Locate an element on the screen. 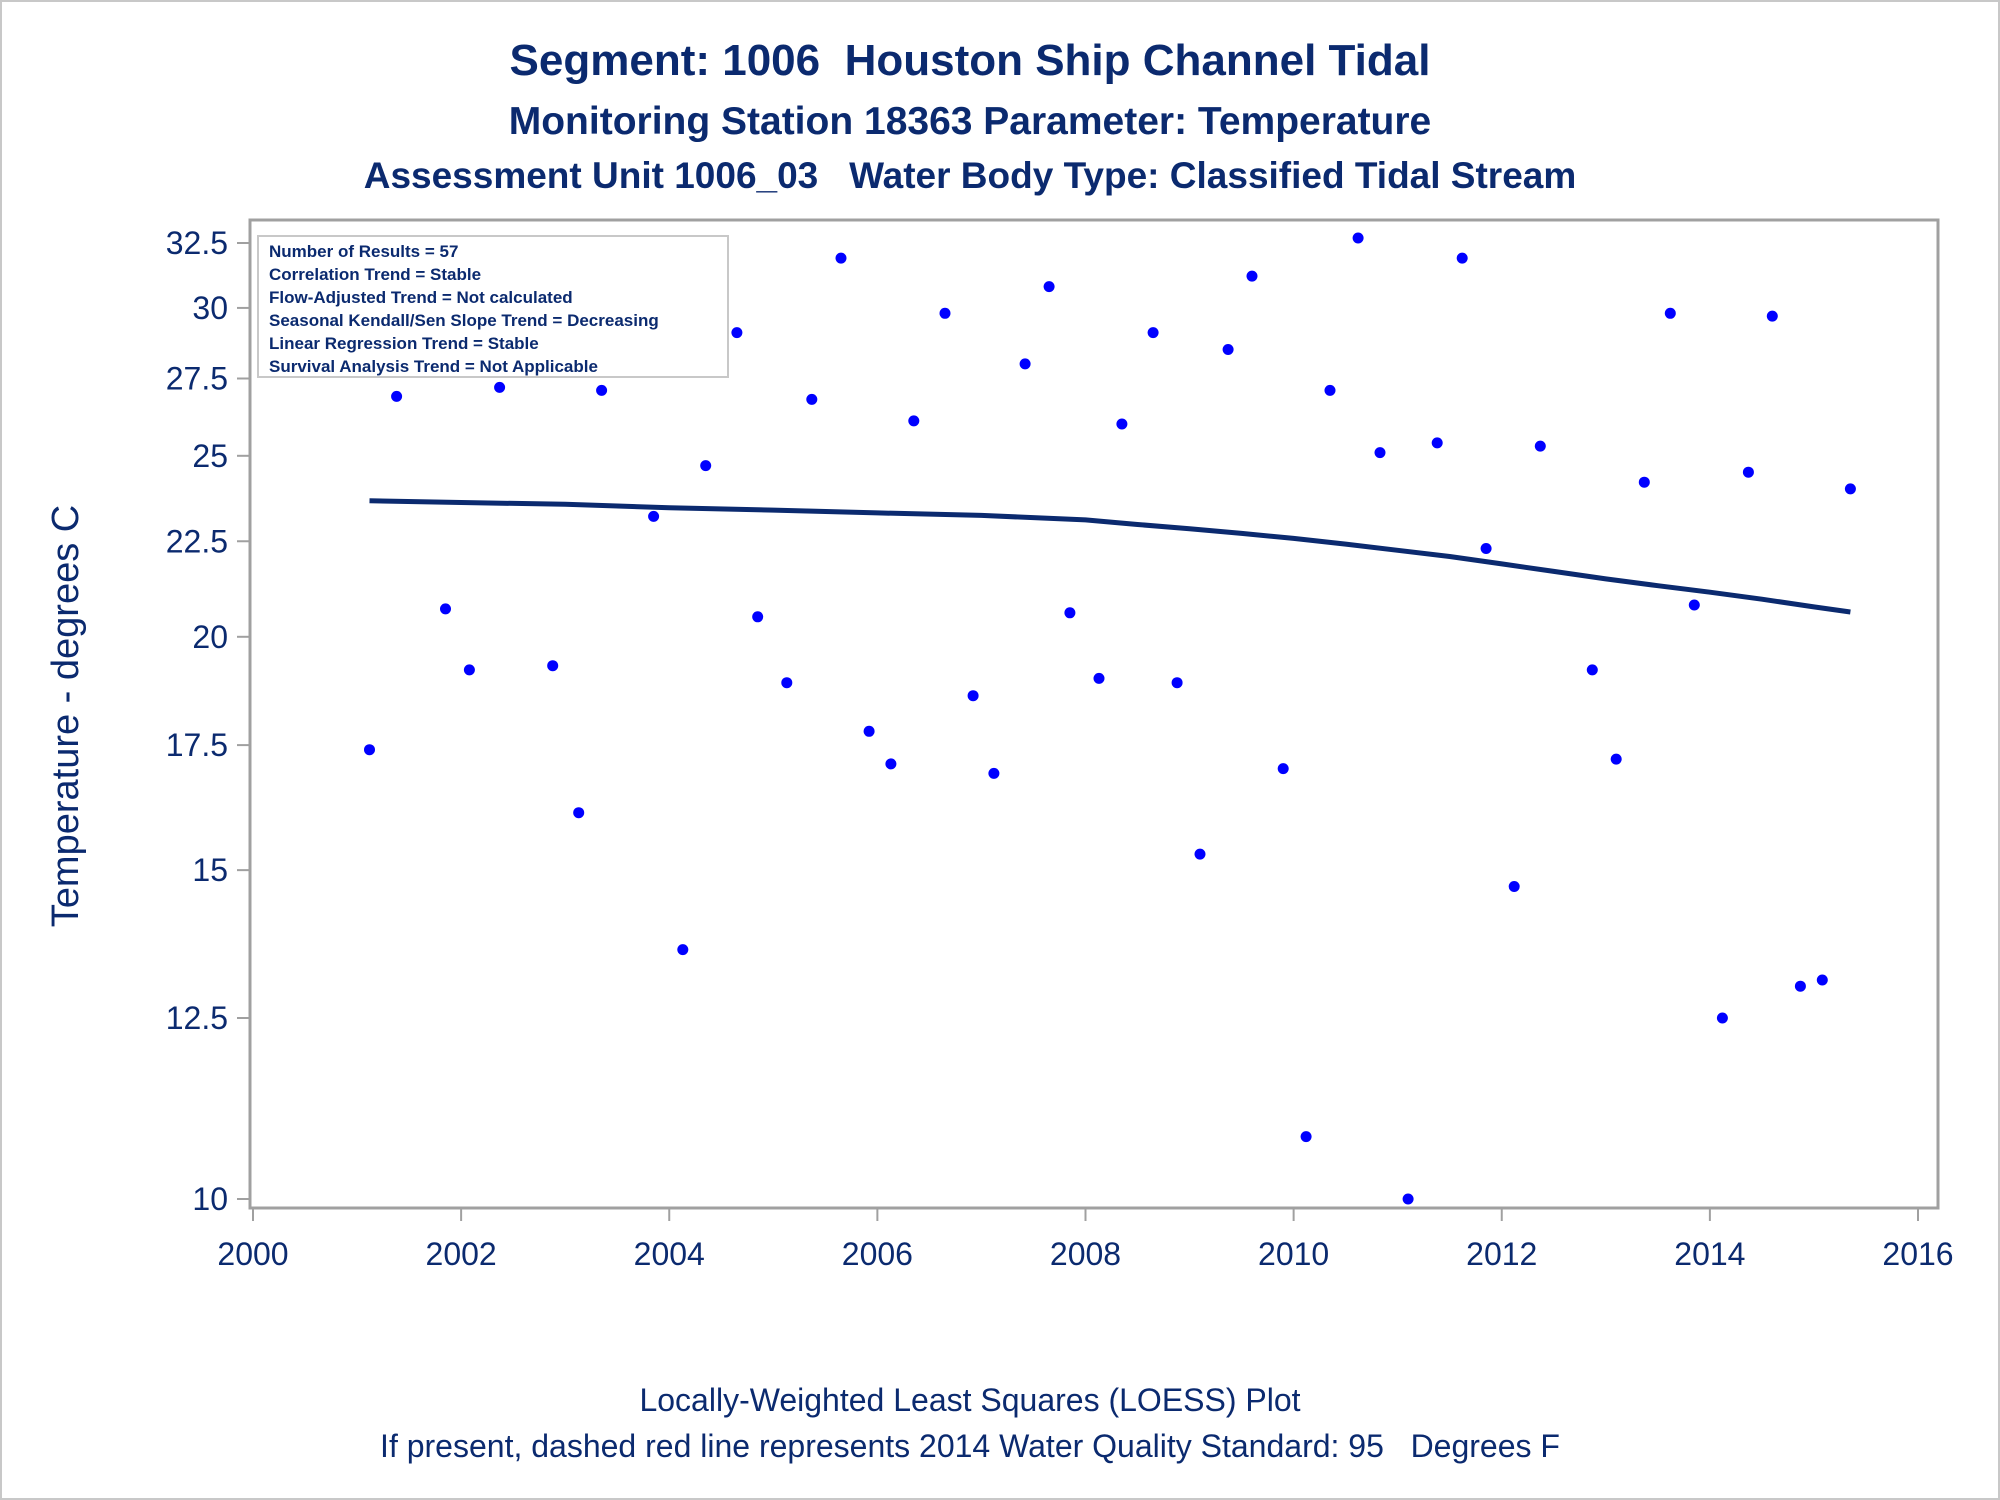 The width and height of the screenshot is (2000, 1500). y-tick-label: 30 is located at coordinates (210, 308).